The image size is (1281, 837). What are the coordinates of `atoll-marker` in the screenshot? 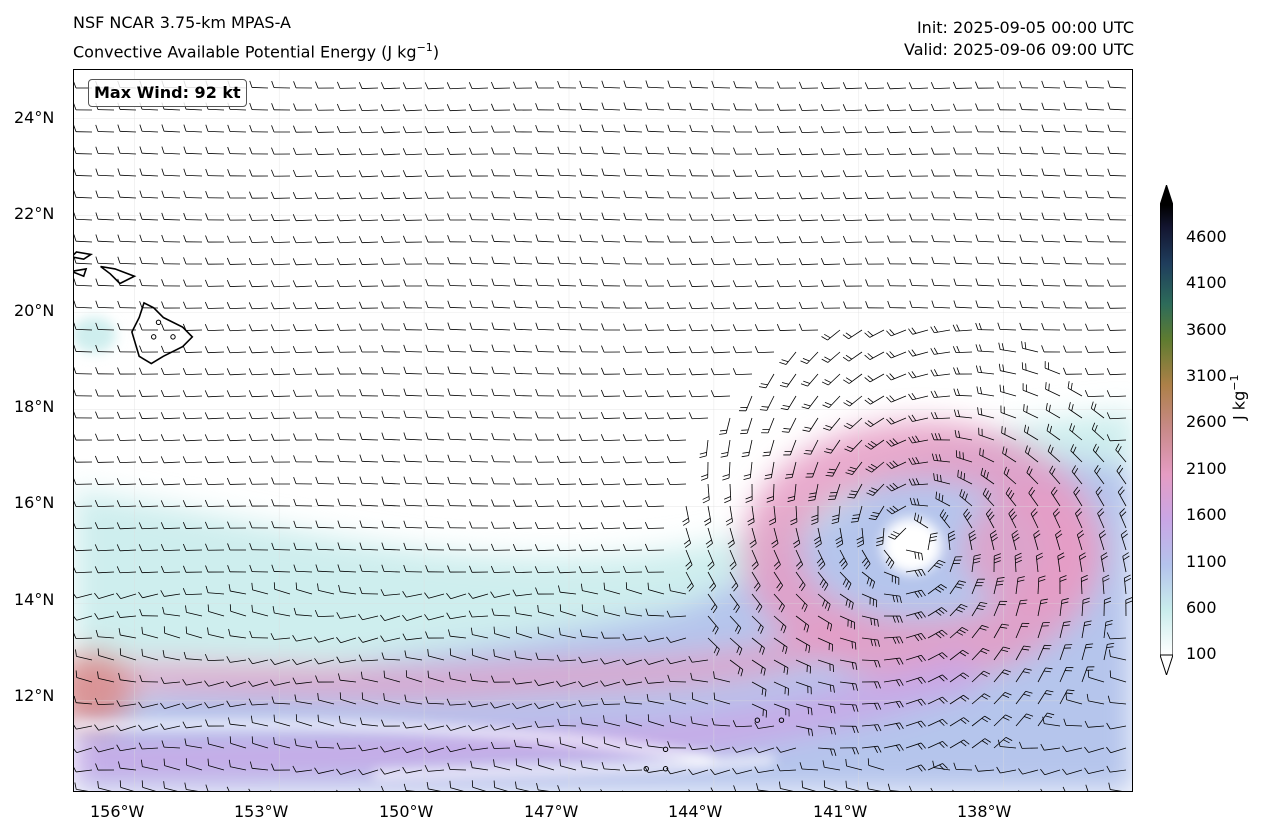 It's located at (665, 769).